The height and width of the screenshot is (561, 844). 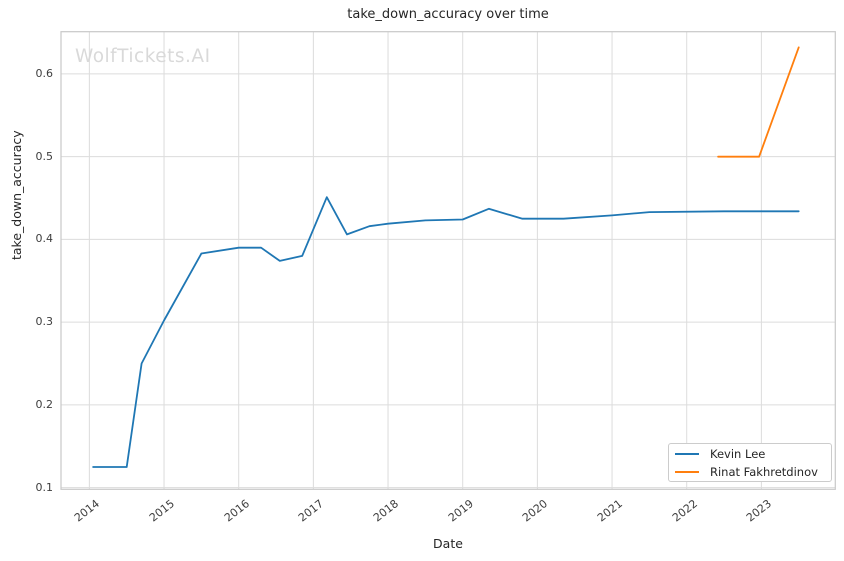 I want to click on legend-item: Rinat Fakhretdinov, so click(x=750, y=471).